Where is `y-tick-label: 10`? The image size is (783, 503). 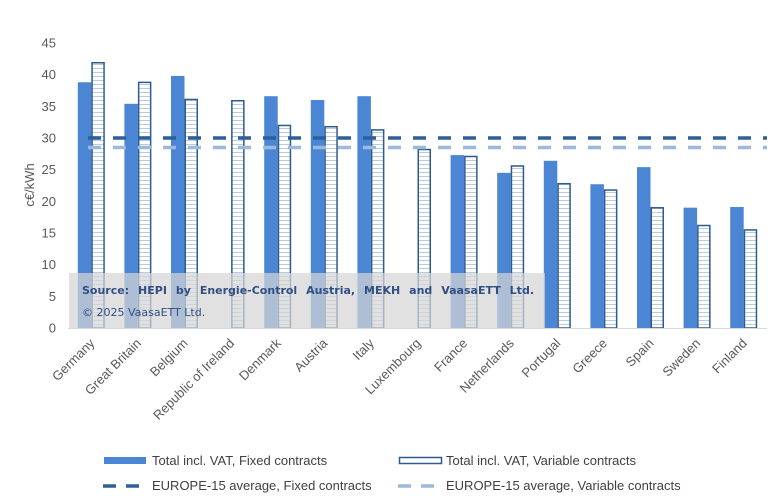 y-tick-label: 10 is located at coordinates (49, 264).